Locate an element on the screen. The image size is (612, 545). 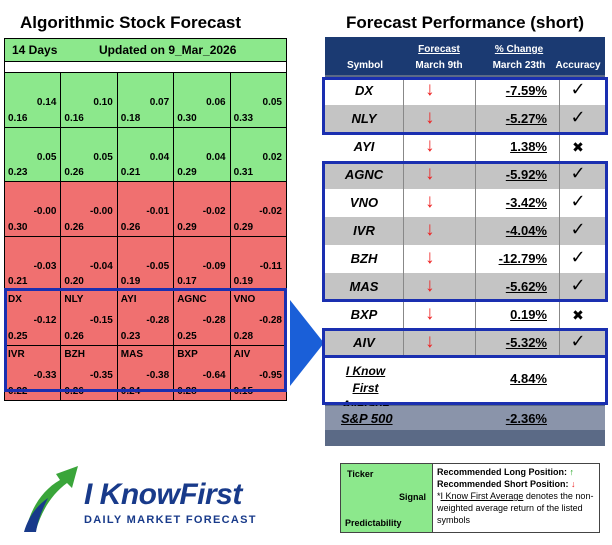
heatmap-cell: 0.02 0.31 is located at coordinates (258, 155).